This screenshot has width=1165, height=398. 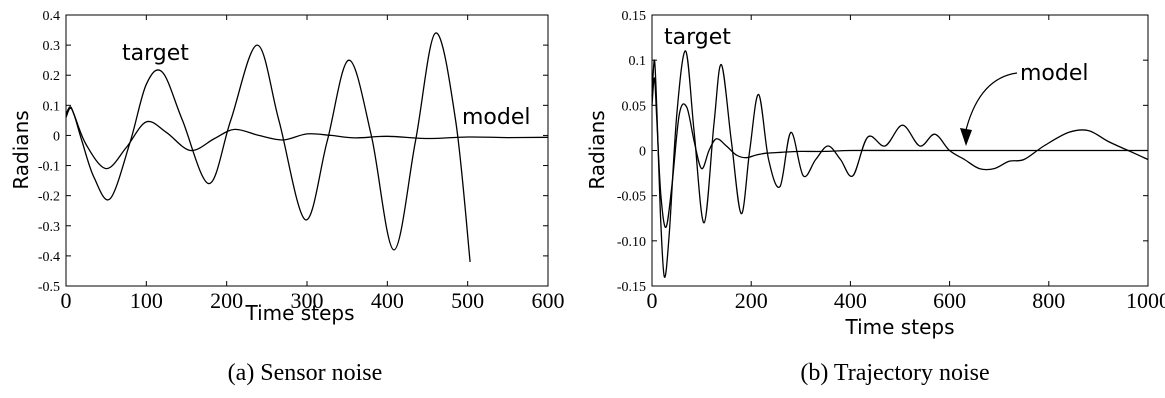 I want to click on panel-a-xtick-label: 400, so click(x=387, y=300).